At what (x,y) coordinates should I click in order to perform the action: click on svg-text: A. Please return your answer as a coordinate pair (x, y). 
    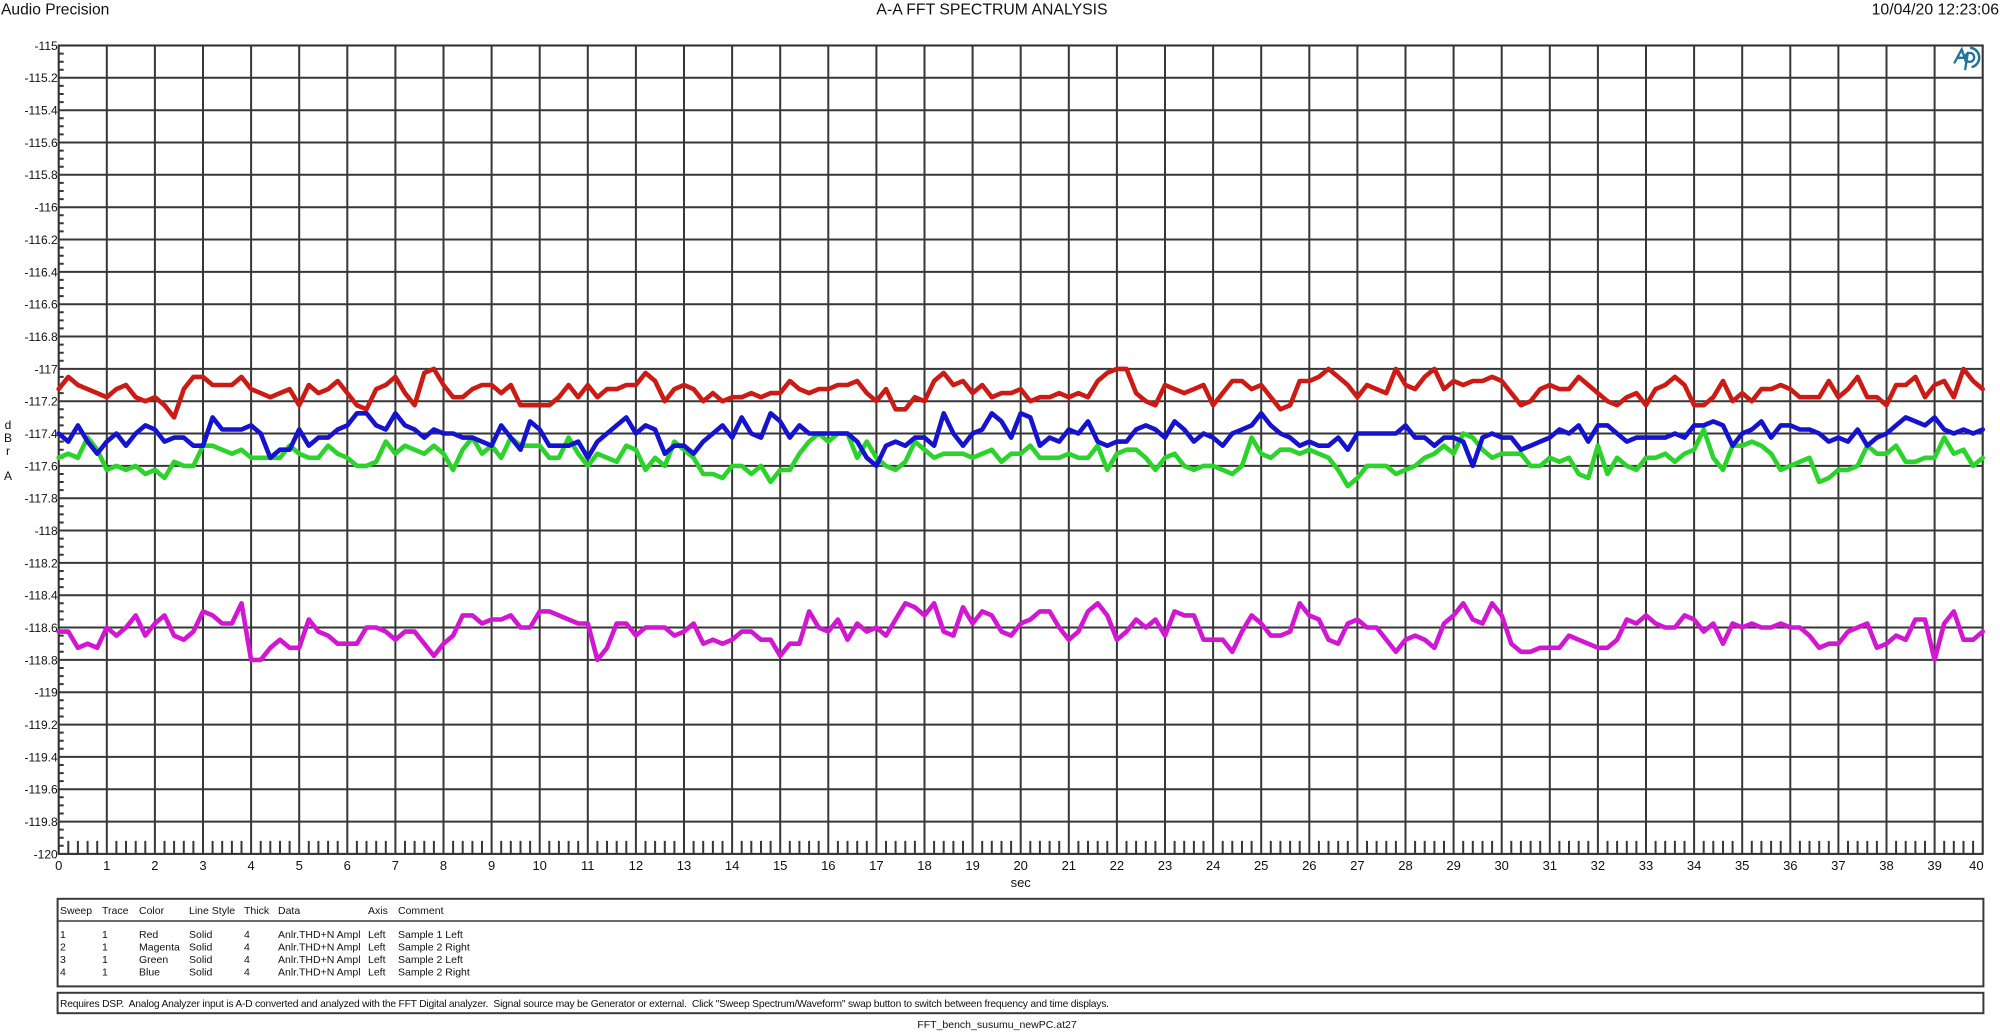
    Looking at the image, I should click on (8, 476).